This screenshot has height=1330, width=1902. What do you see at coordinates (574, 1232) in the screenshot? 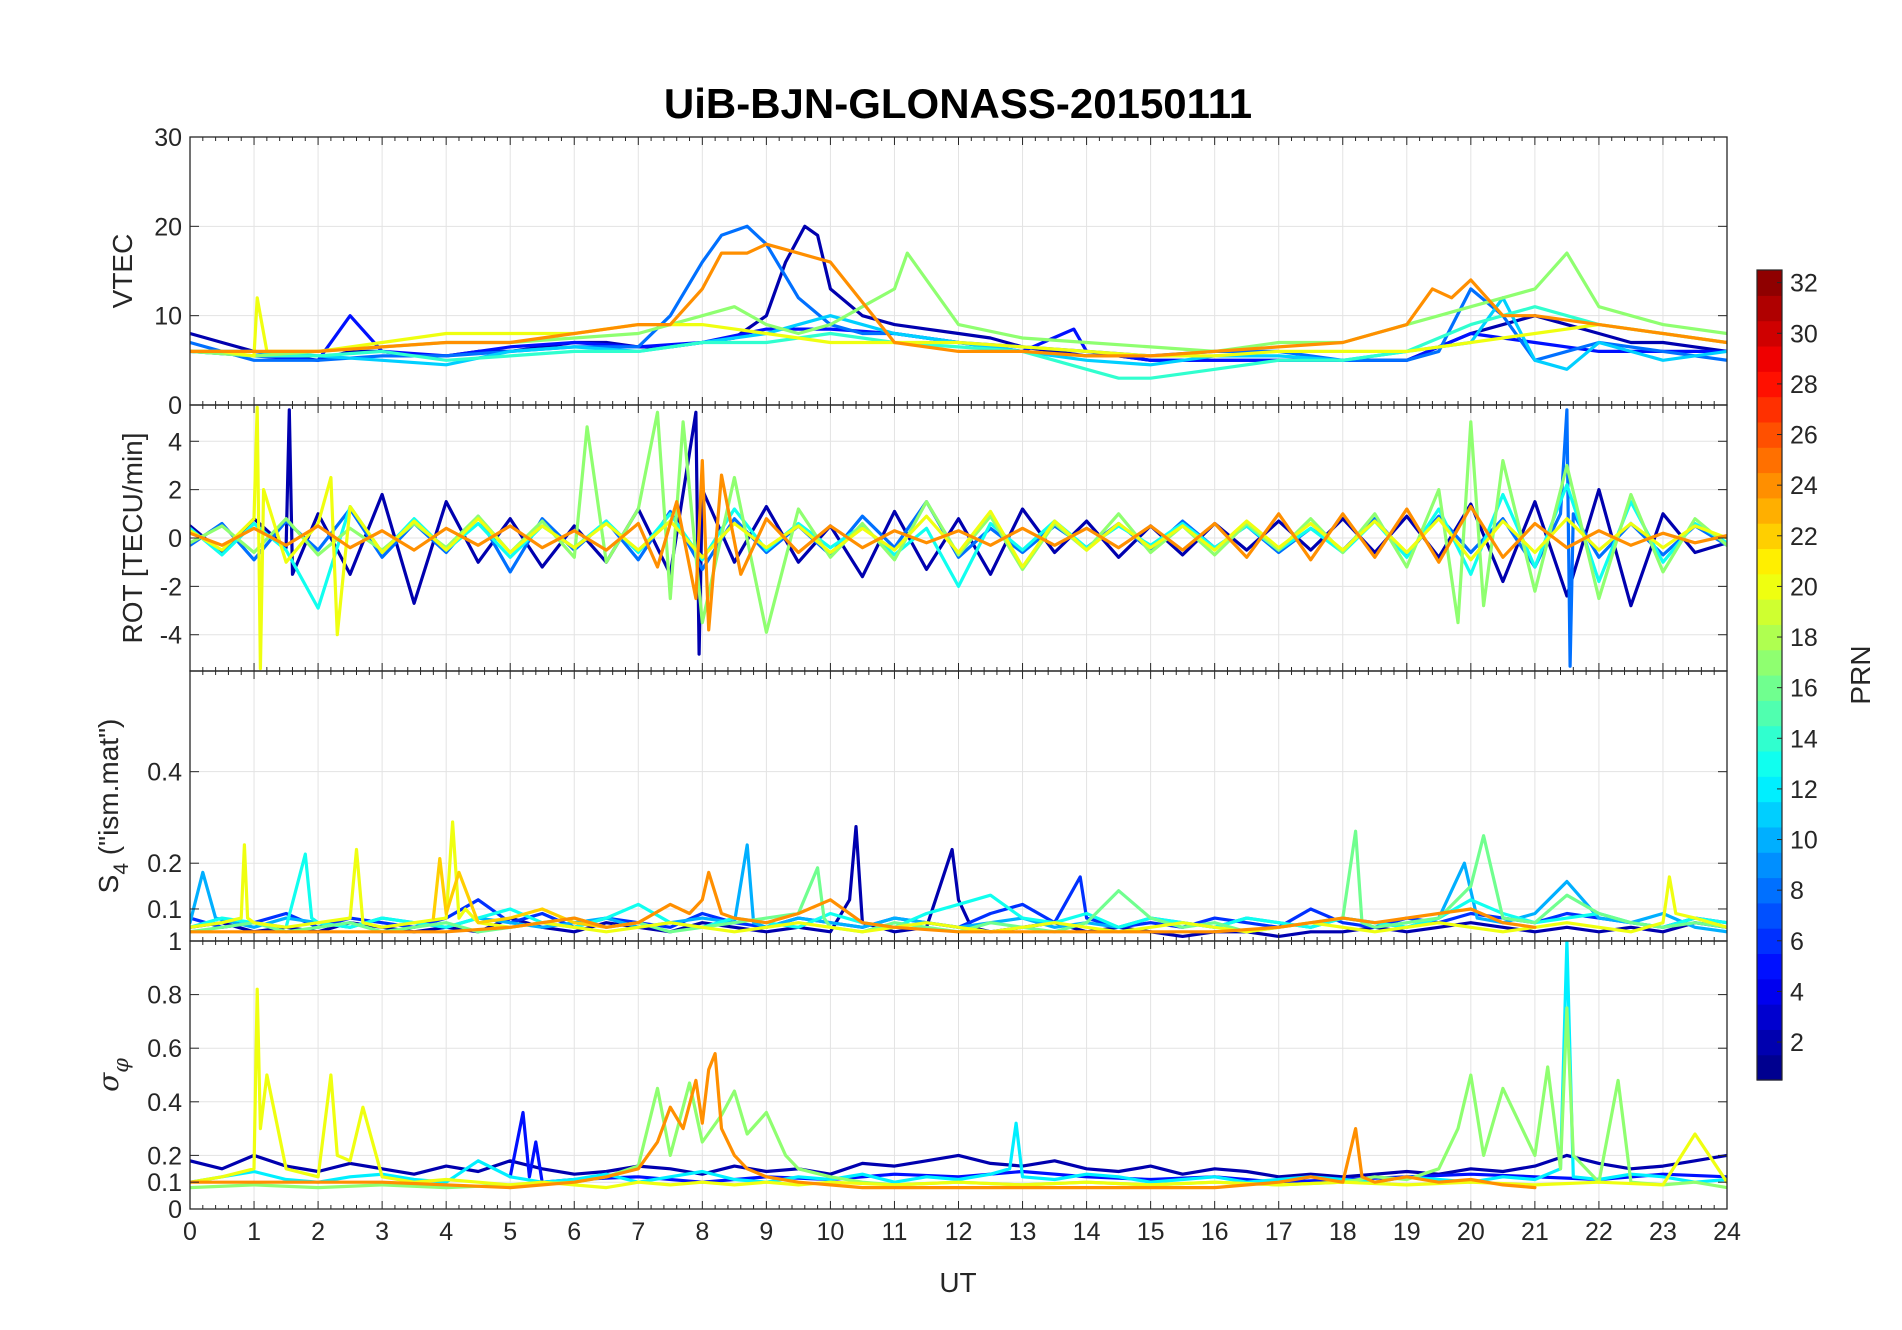
I see `x-tick-label: 6` at bounding box center [574, 1232].